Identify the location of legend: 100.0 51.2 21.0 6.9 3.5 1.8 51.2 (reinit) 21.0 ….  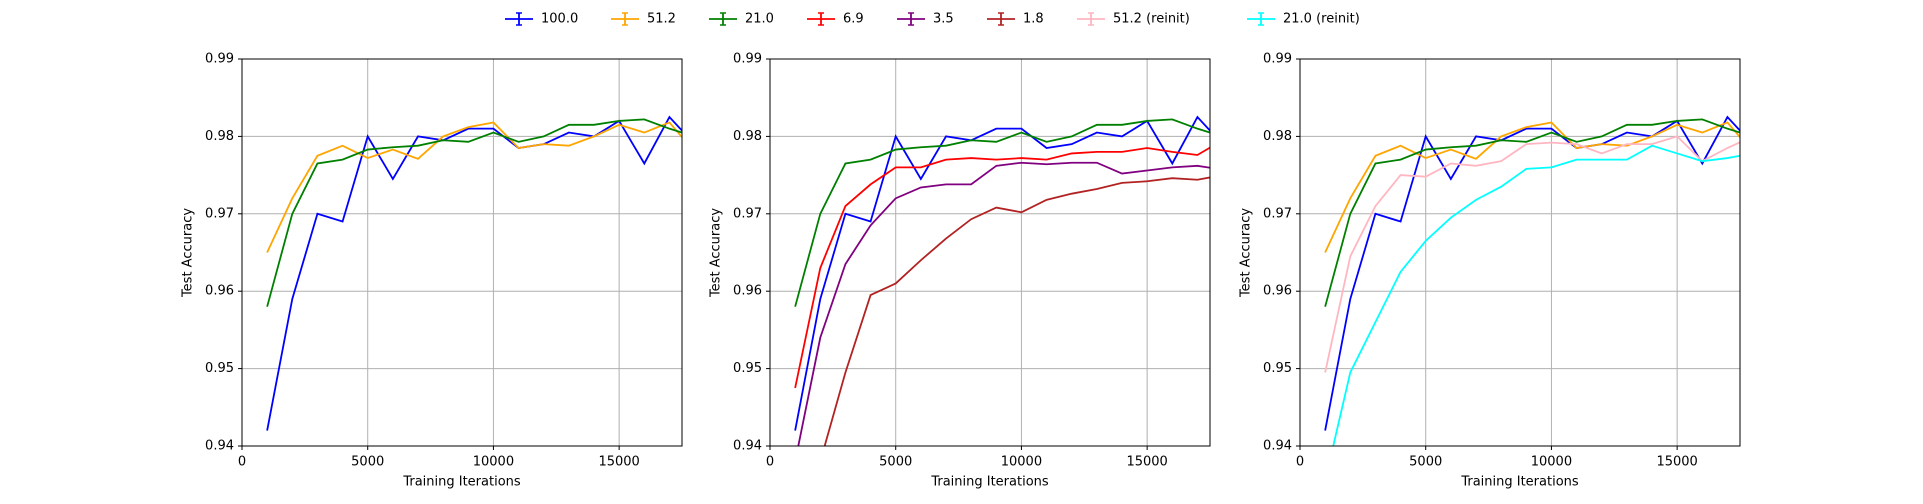
(932, 19).